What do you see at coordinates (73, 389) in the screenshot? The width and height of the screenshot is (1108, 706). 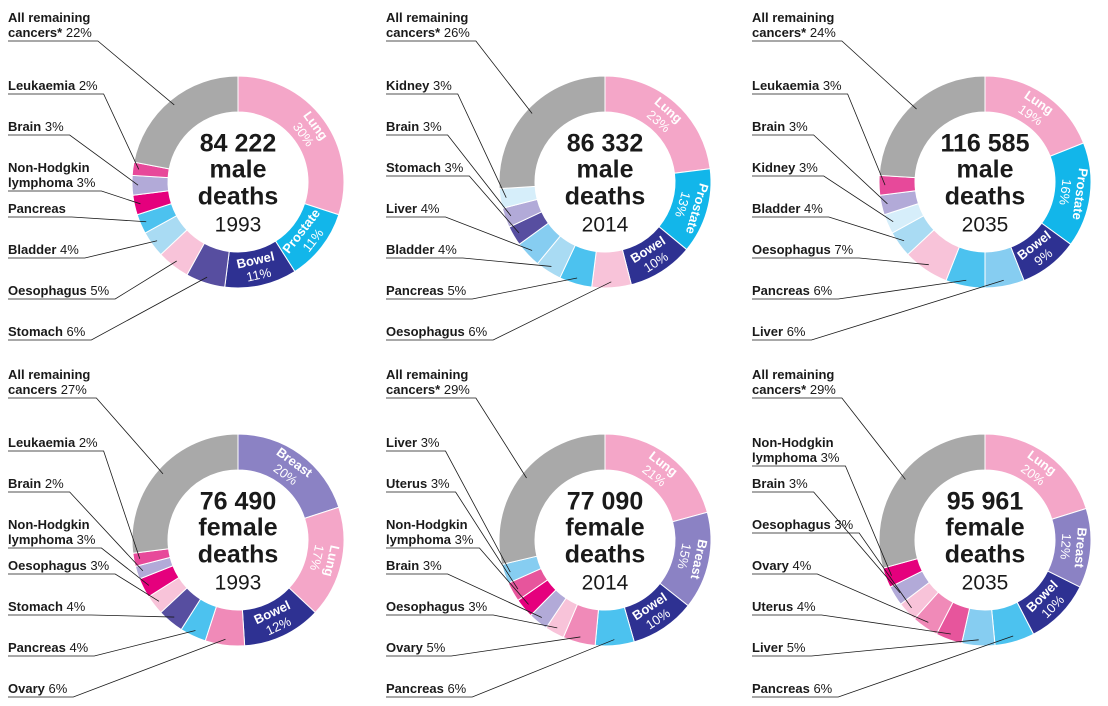 I see `segment-value: 27%` at bounding box center [73, 389].